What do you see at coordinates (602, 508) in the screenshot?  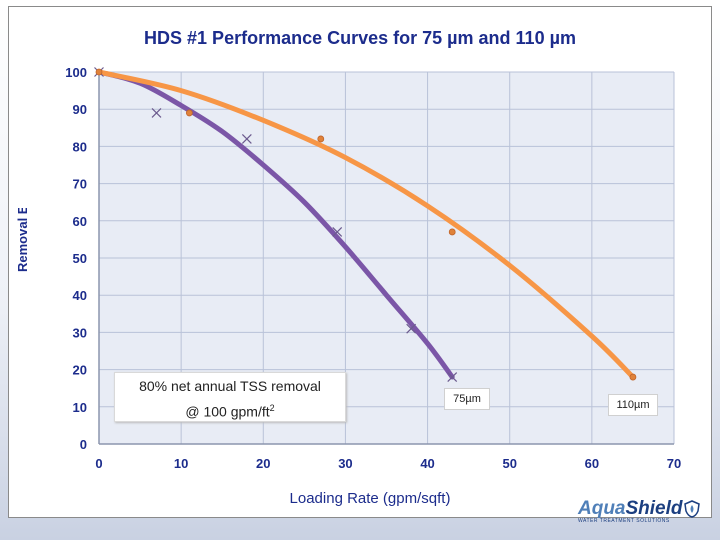 I see `logo-aqua: Aqua` at bounding box center [602, 508].